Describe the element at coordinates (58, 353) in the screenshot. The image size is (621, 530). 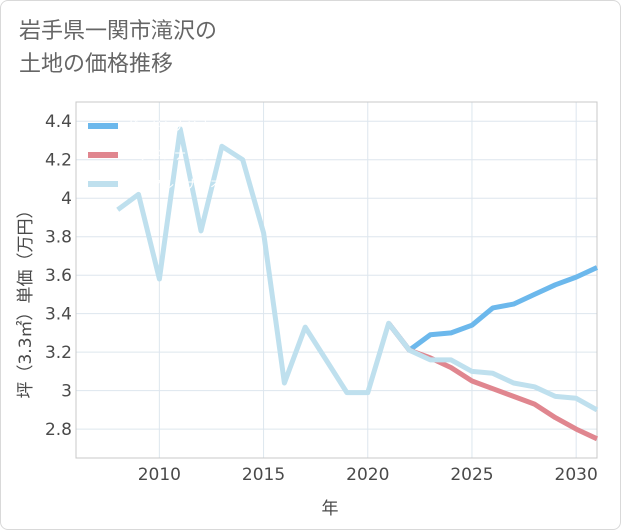
I see `y-tick-label: 3.2` at that location.